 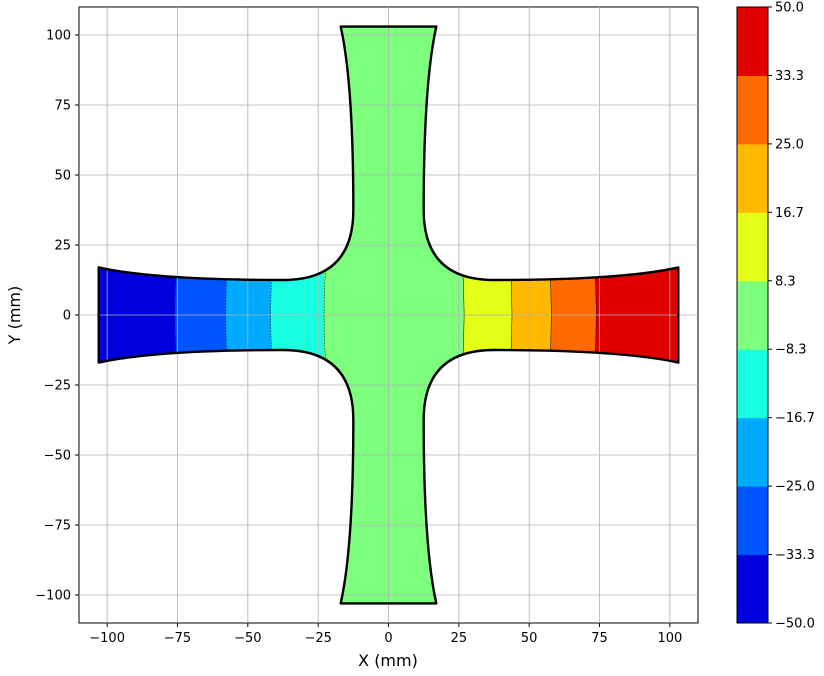 What do you see at coordinates (669, 638) in the screenshot?
I see `x-tick-label: 100` at bounding box center [669, 638].